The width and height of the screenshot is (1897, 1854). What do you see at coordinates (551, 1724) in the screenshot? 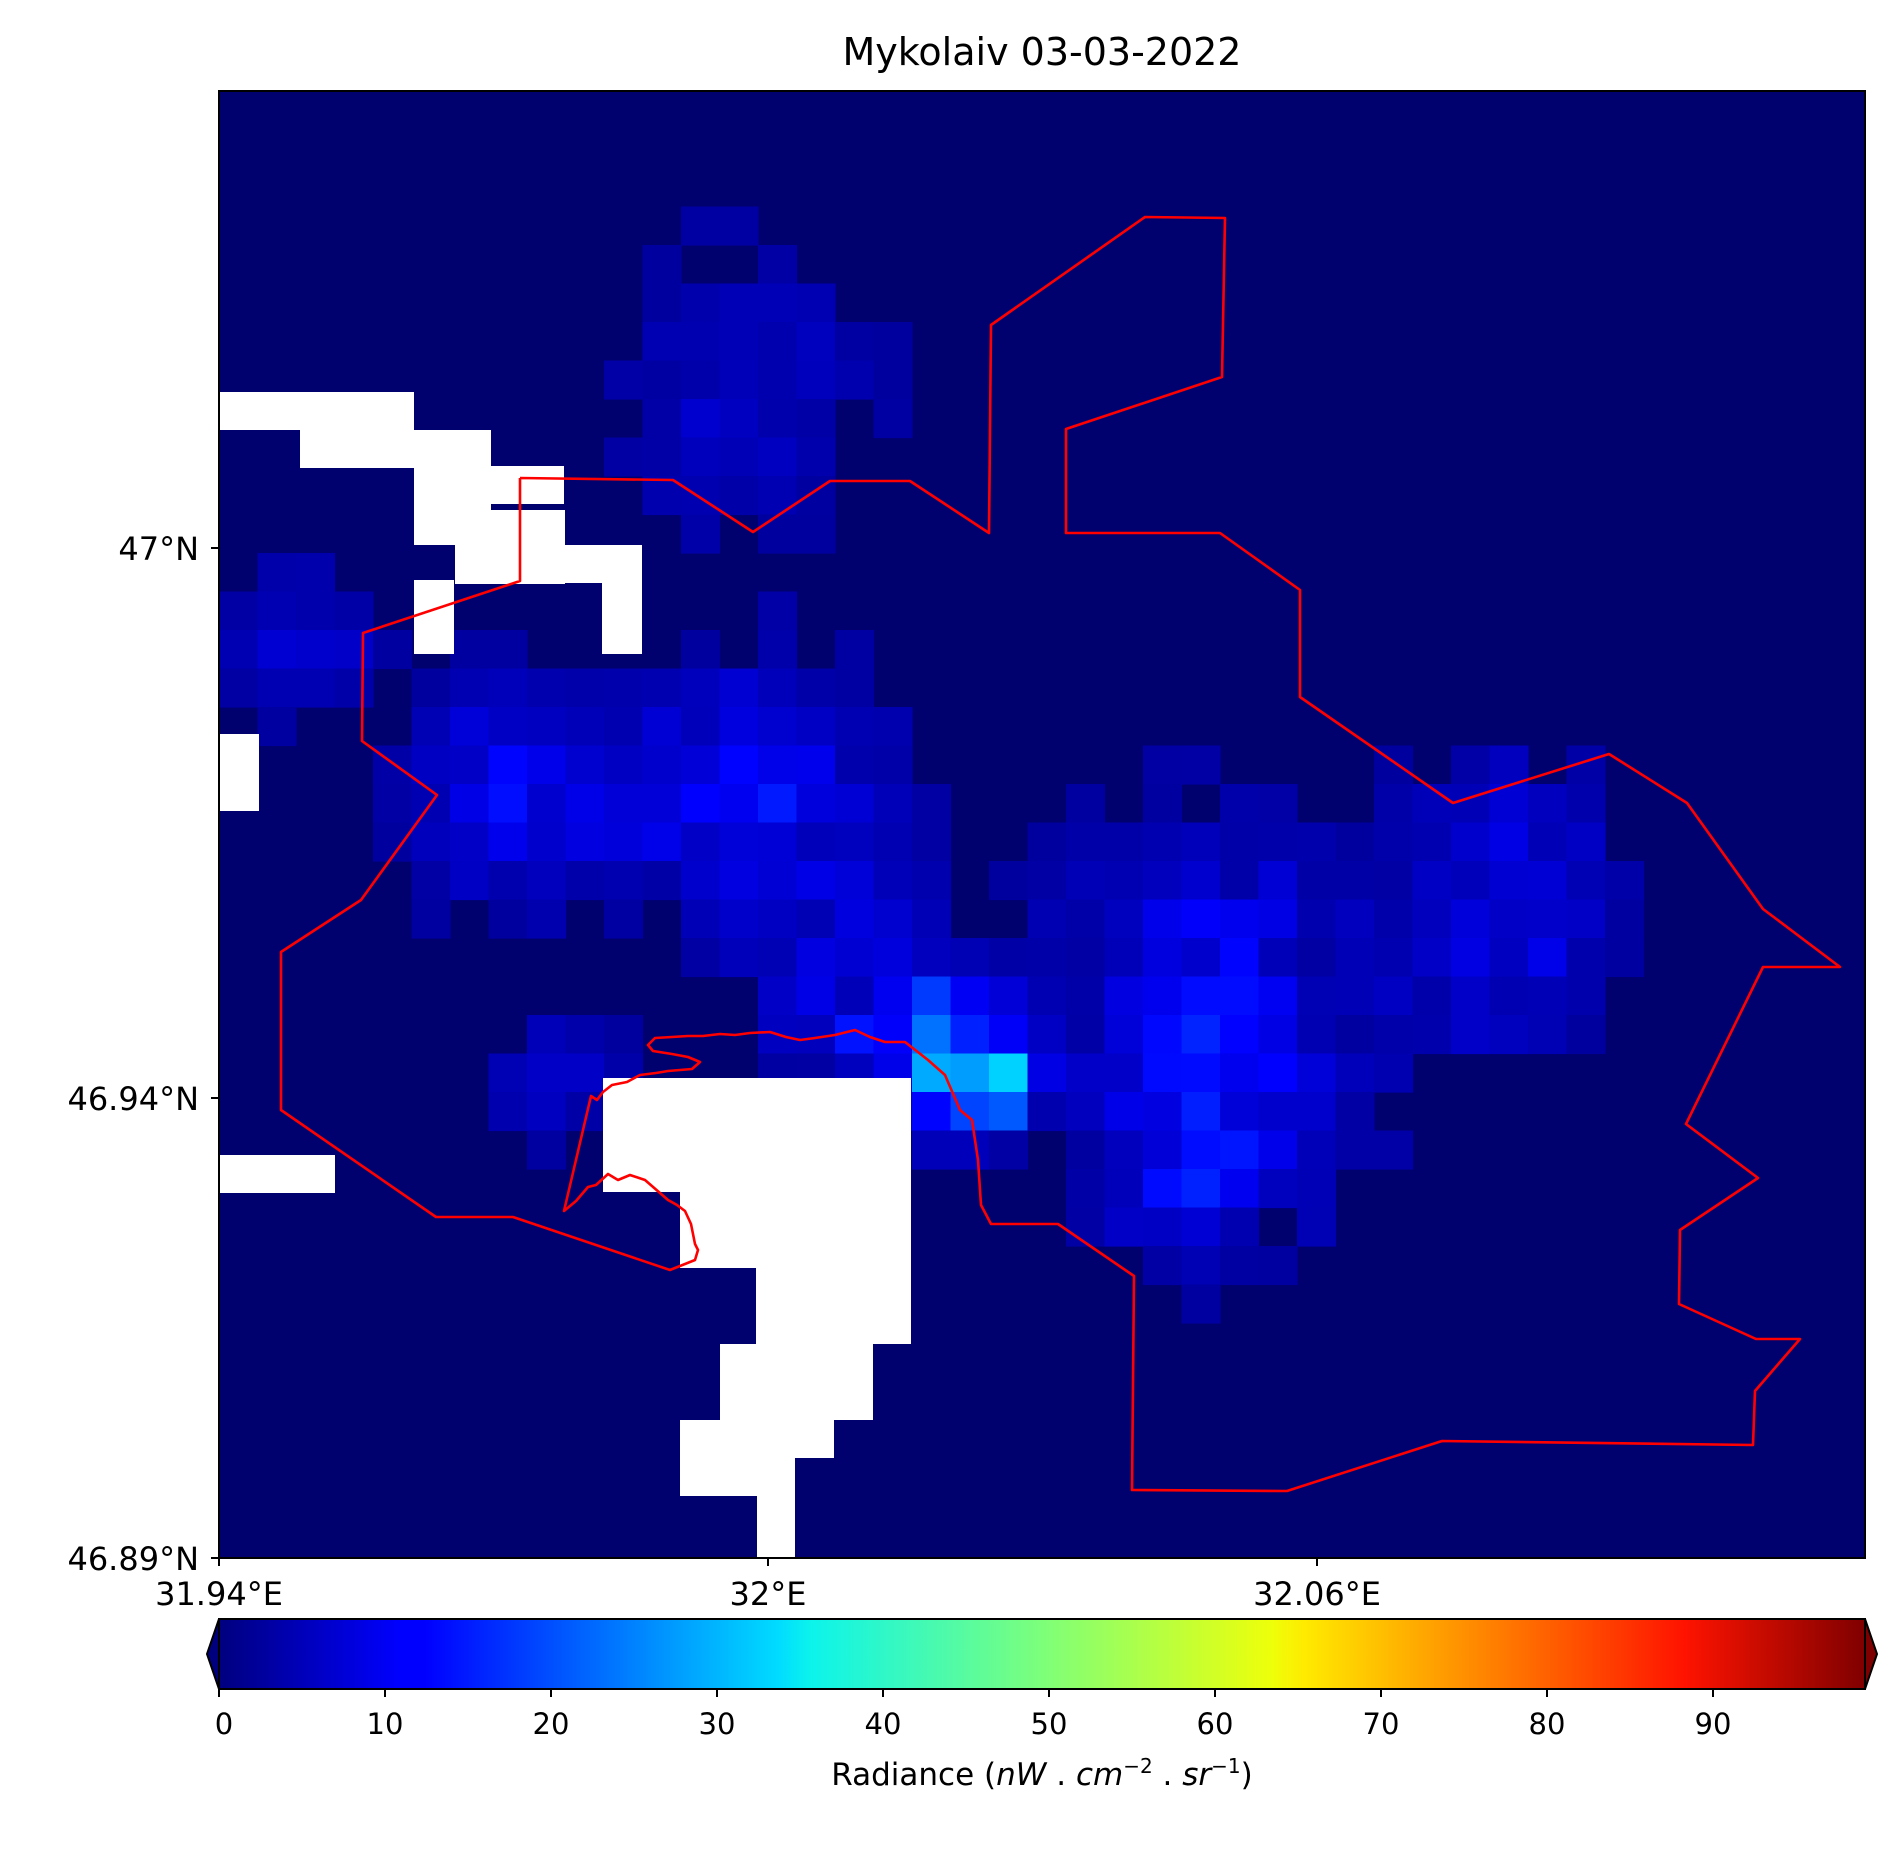
I see `svg-text: 20` at bounding box center [551, 1724].